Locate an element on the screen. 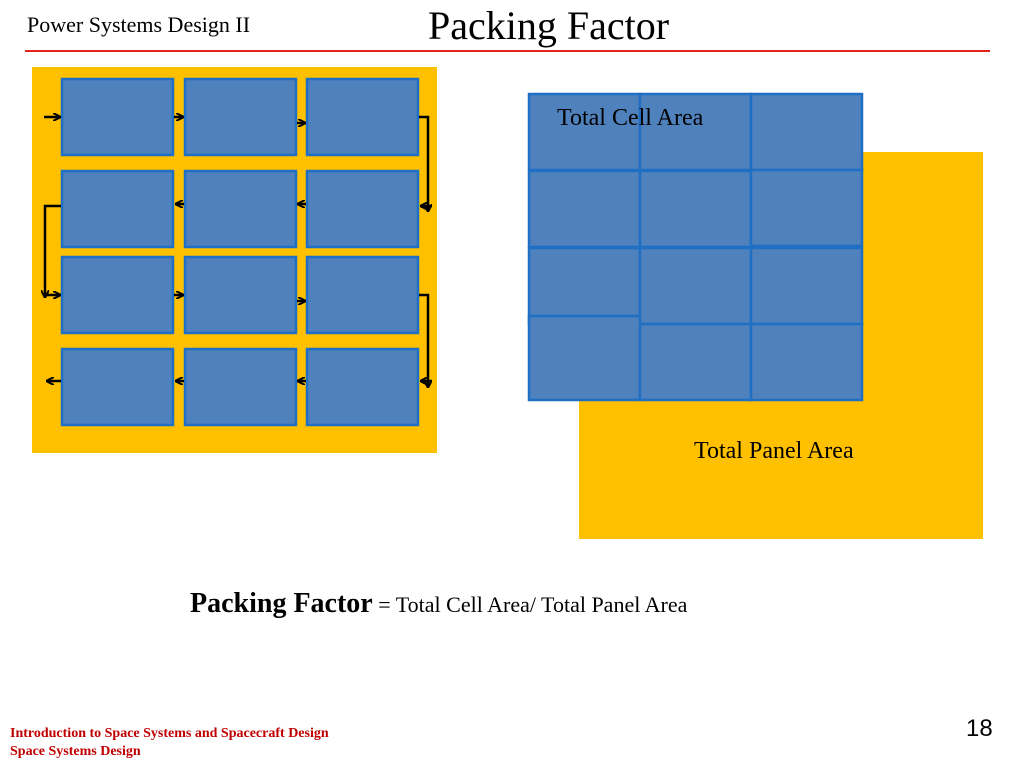  formula-term: Packing Factor is located at coordinates (281, 603).